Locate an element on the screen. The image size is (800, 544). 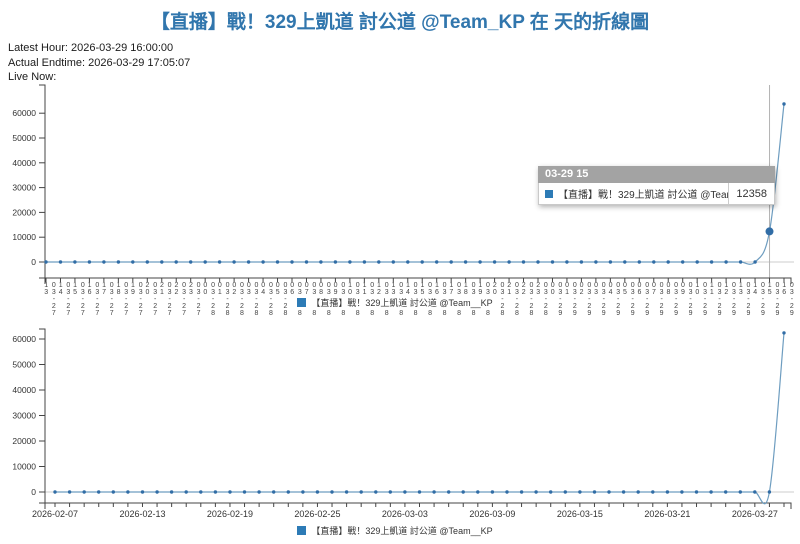
legend-entry: 【直播】戰！329上凱道 討公道 @Team__KP is located at coordinates (395, 302).